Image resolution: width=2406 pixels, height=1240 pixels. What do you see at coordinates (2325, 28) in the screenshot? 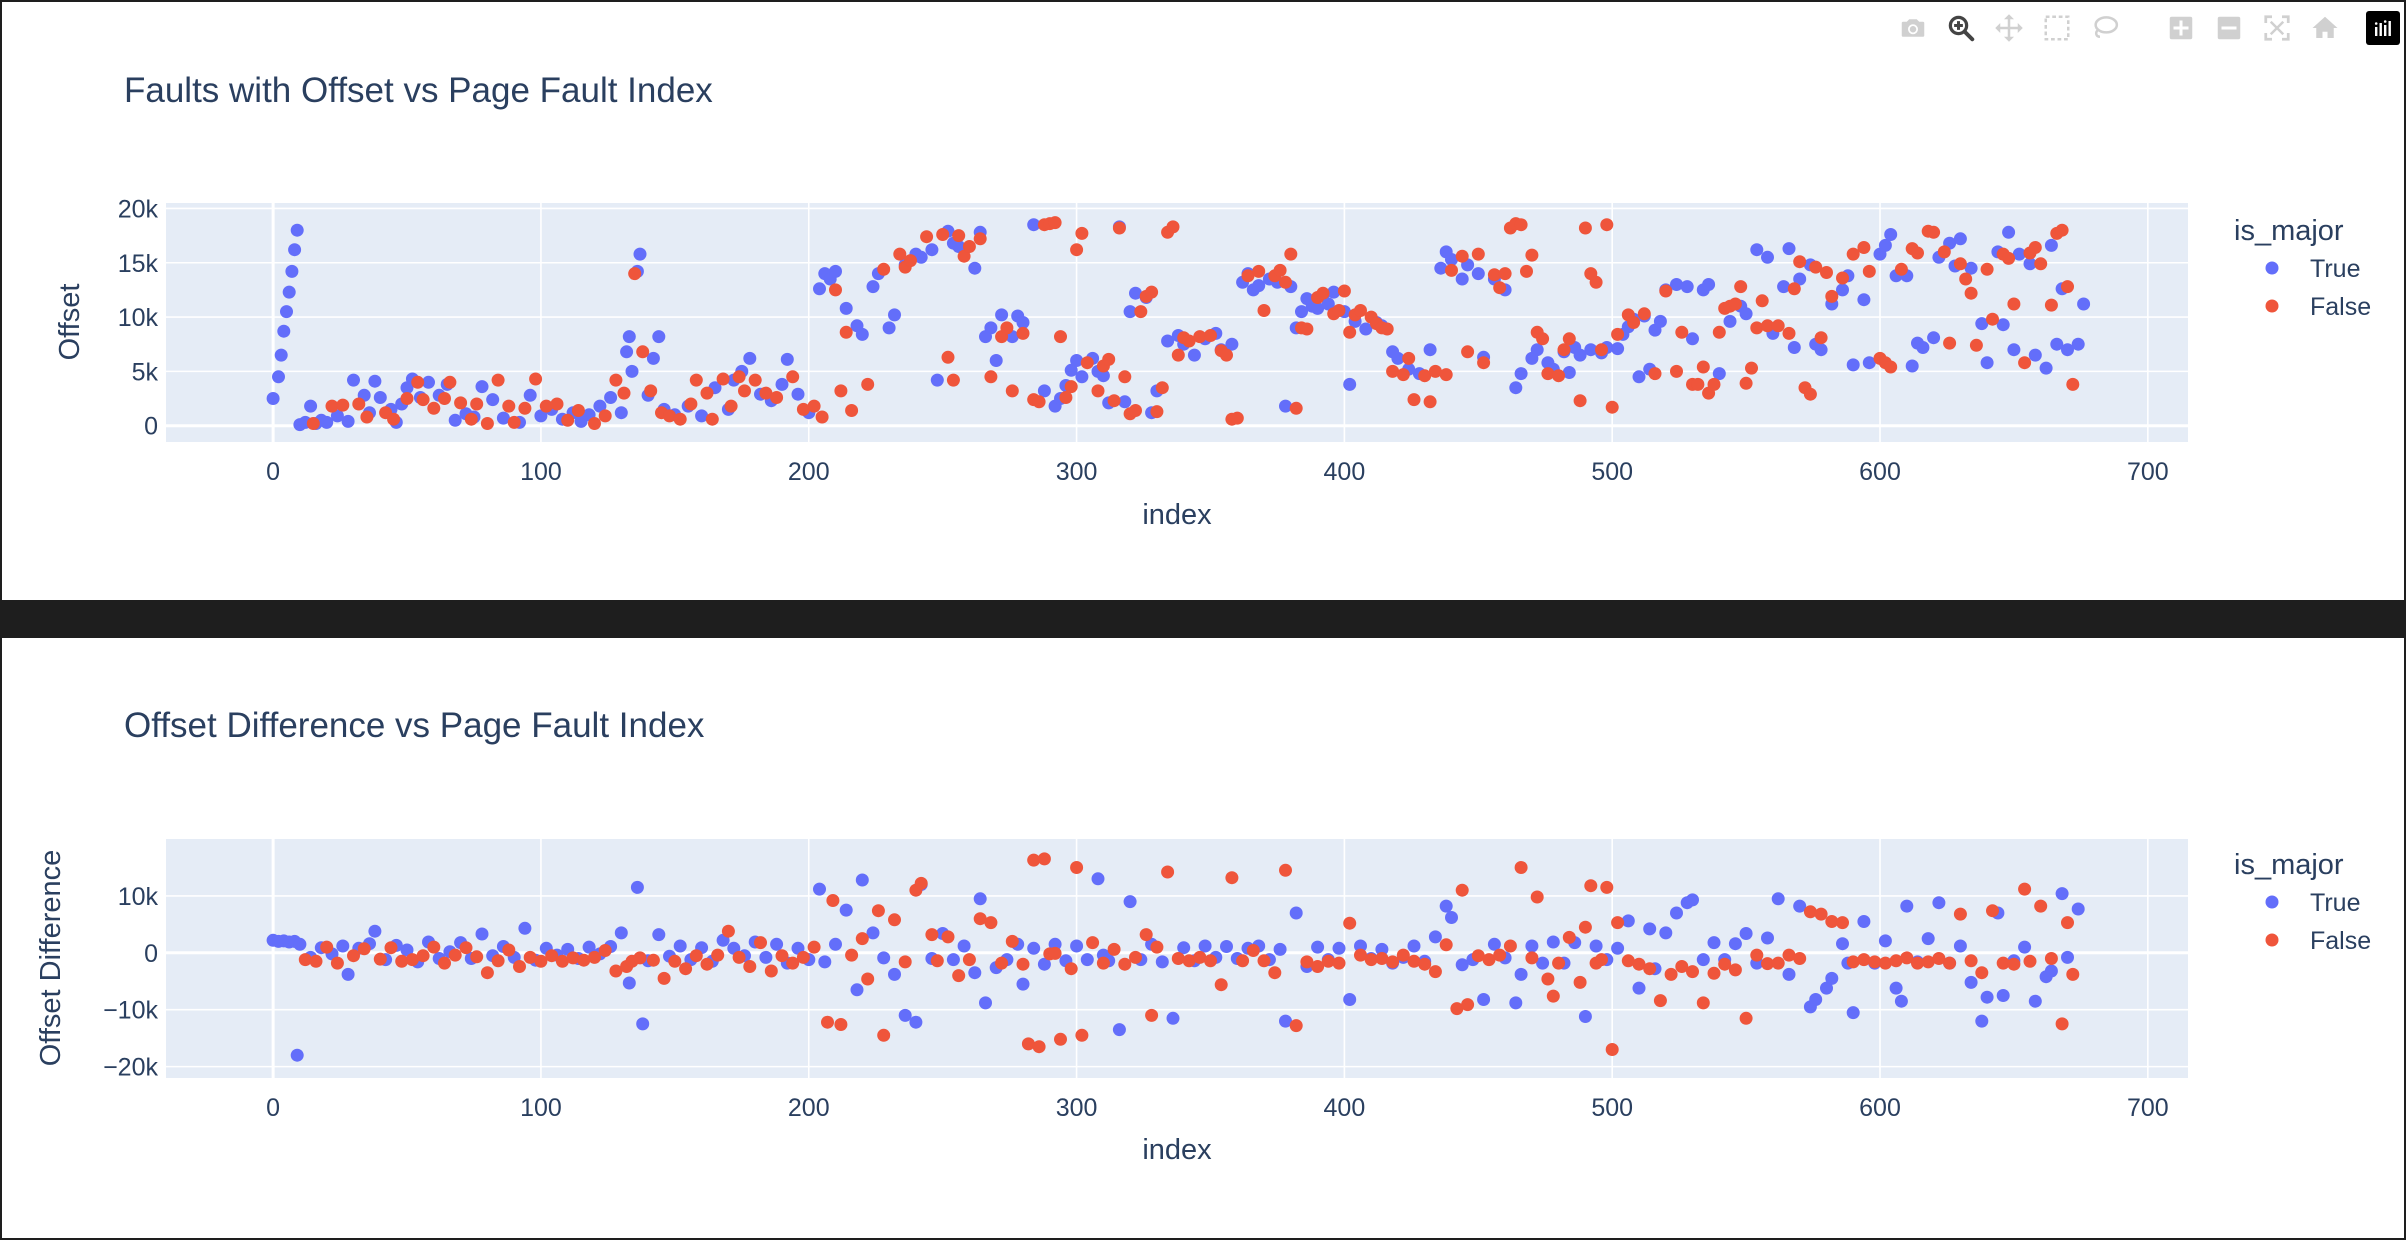
I see `reset-axes-icon` at bounding box center [2325, 28].